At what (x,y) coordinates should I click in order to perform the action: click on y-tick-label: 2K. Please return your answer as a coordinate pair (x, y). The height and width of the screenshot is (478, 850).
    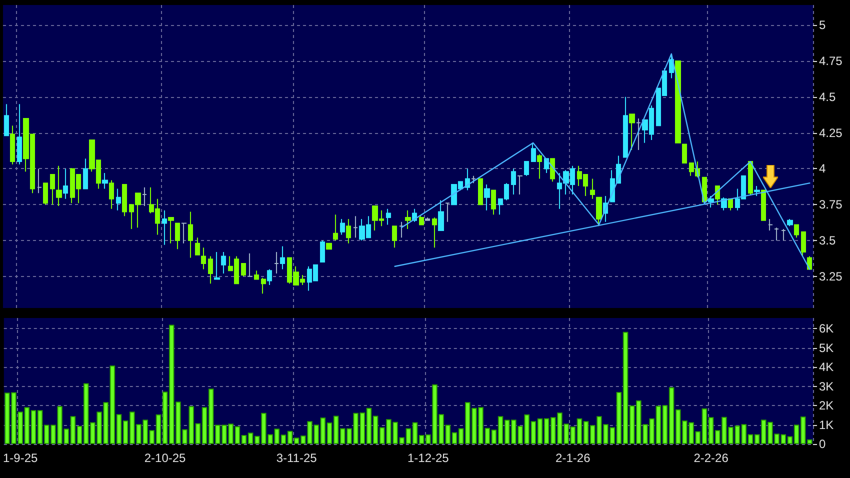
    Looking at the image, I should click on (826, 405).